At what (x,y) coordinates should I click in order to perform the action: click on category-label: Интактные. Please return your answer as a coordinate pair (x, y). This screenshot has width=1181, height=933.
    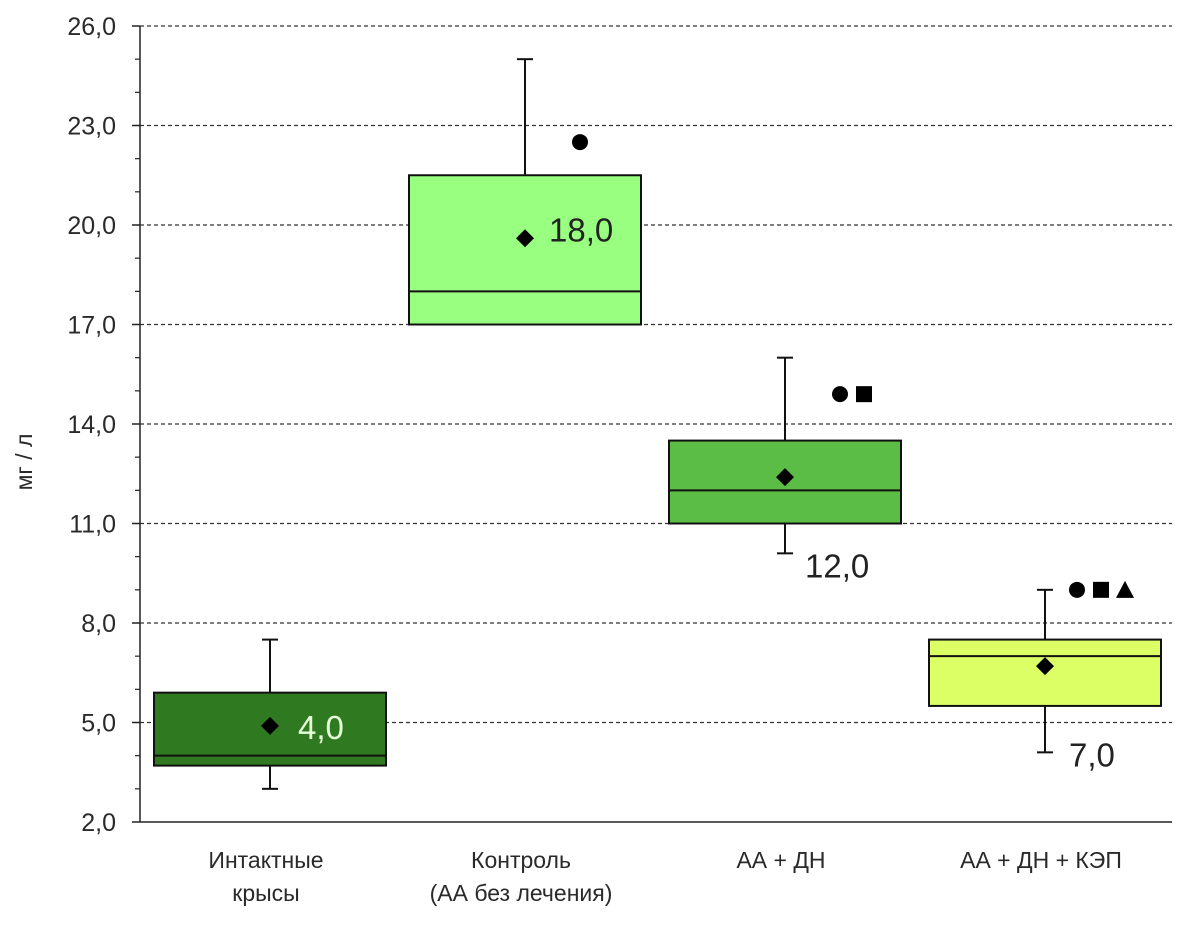
    Looking at the image, I should click on (265, 860).